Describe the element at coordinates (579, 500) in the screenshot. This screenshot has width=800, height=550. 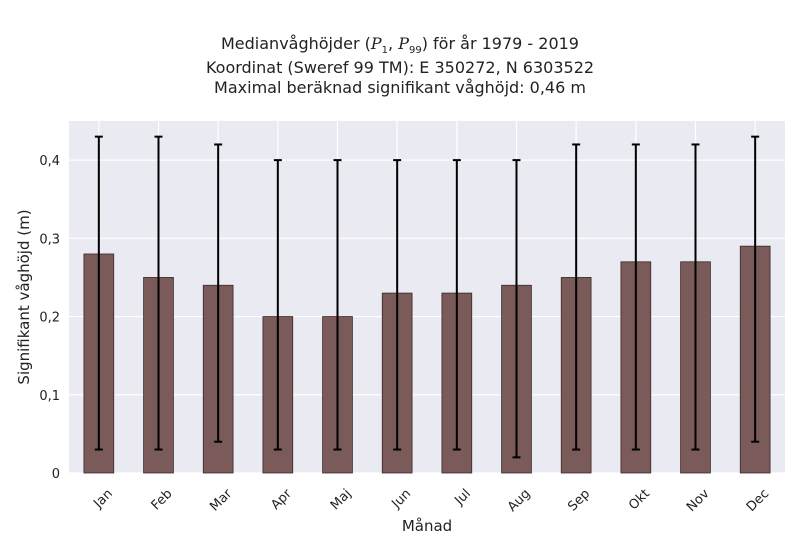
I see `x-tick-label-sep: Sep` at that location.